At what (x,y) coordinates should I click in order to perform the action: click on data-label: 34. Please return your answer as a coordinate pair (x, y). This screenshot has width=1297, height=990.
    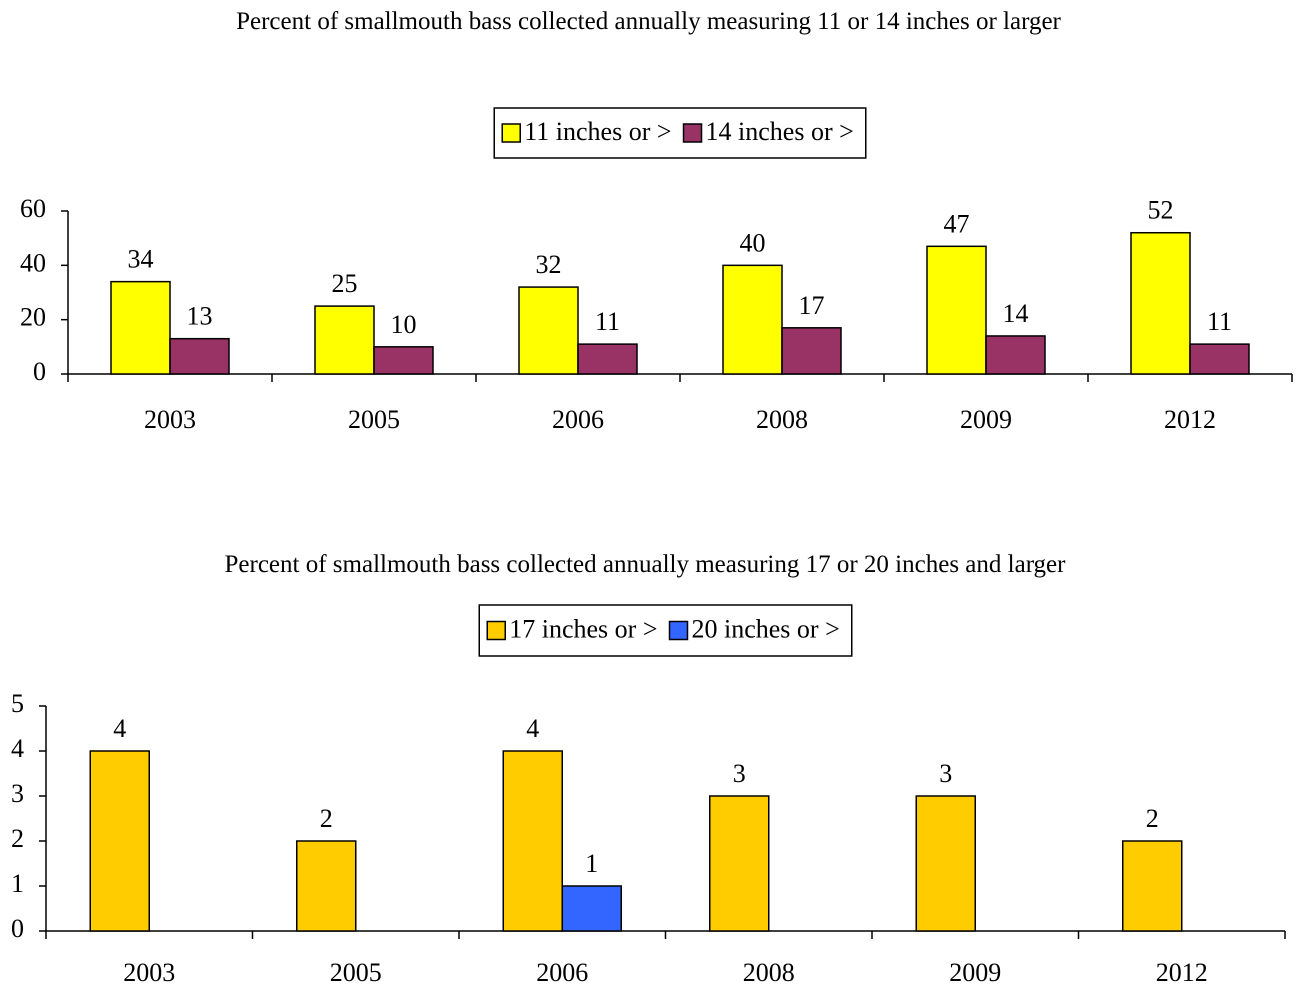
    Looking at the image, I should click on (141, 259).